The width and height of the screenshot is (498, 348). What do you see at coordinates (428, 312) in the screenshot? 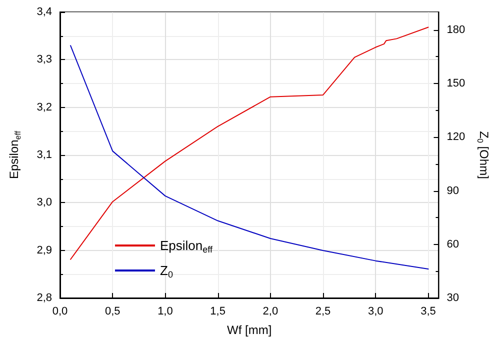
I see `x-tick-label: 3,5` at bounding box center [428, 312].